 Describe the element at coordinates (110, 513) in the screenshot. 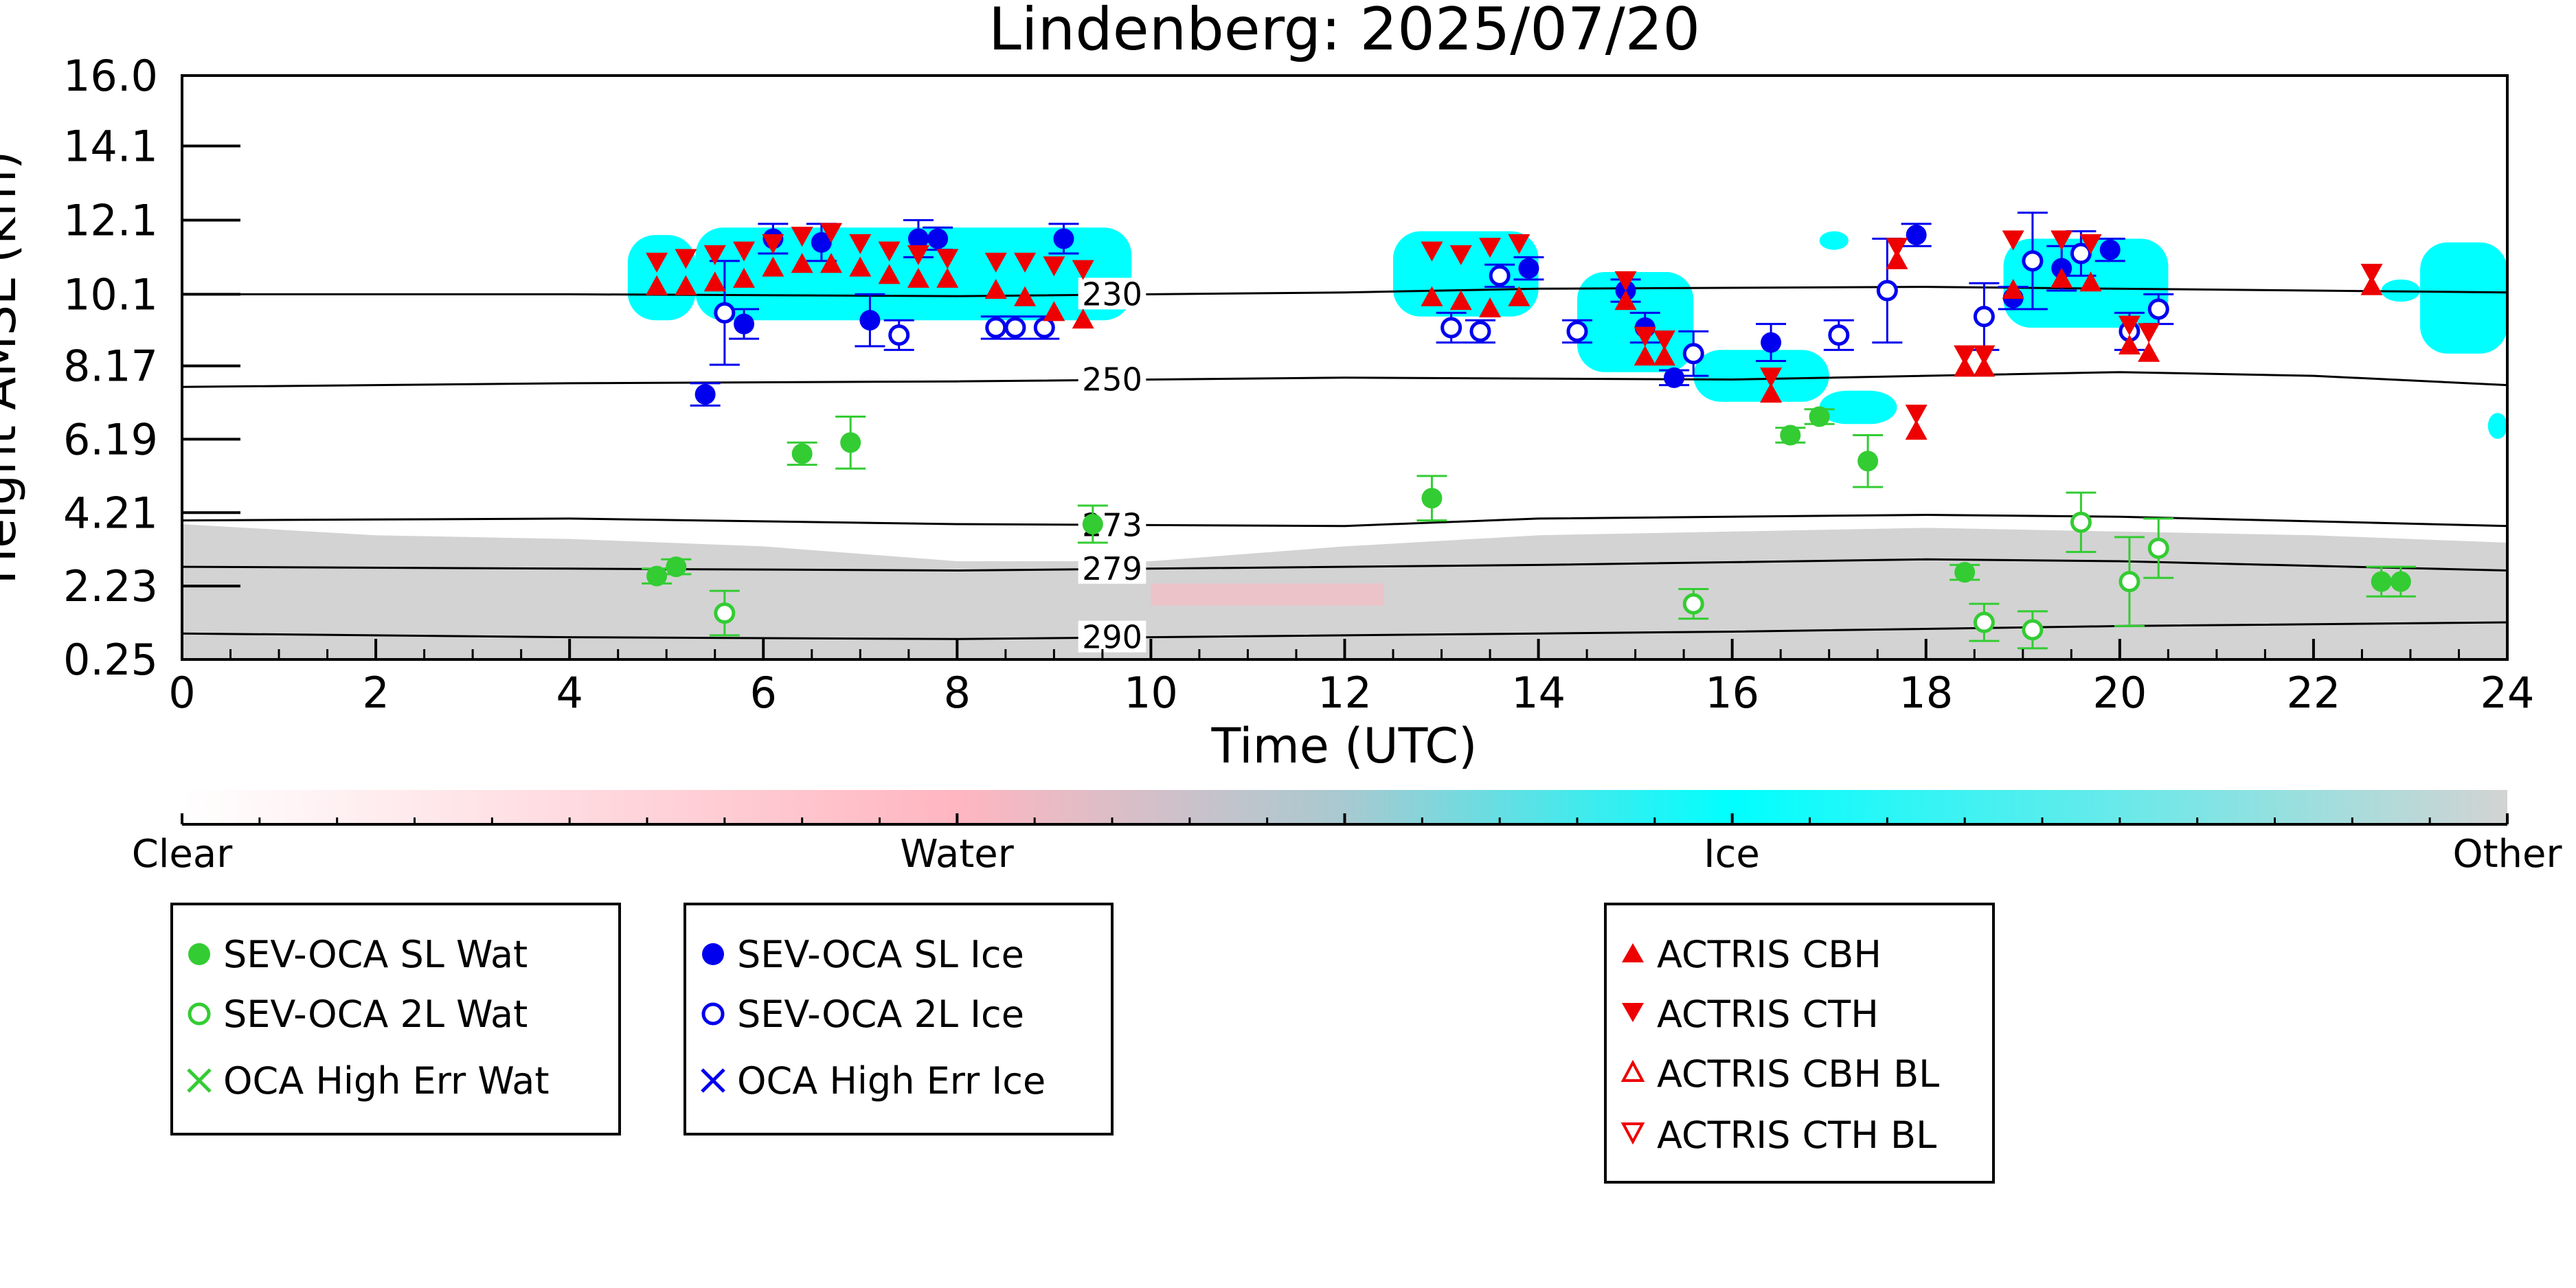

I see `y-tick-label: 4.21` at that location.